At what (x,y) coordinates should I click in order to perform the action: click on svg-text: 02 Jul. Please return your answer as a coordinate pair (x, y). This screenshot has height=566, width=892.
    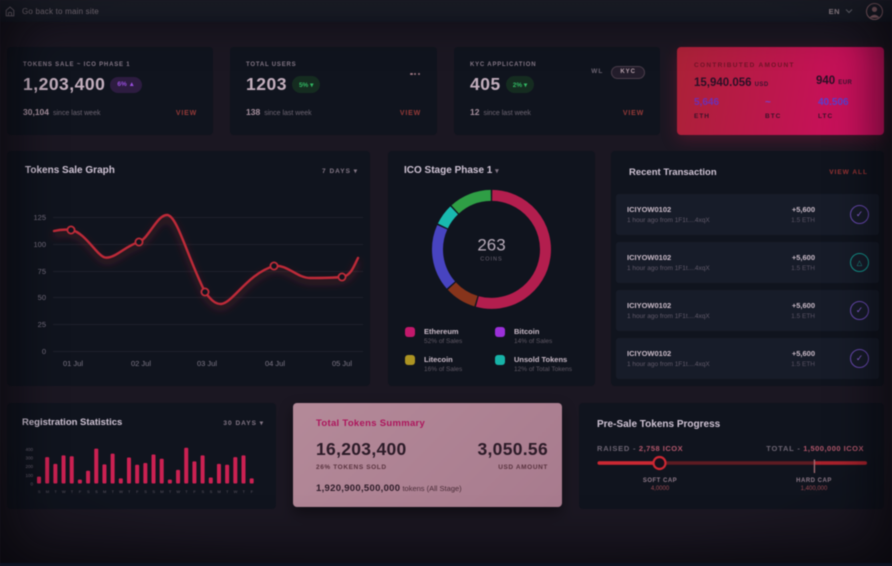
    Looking at the image, I should click on (141, 363).